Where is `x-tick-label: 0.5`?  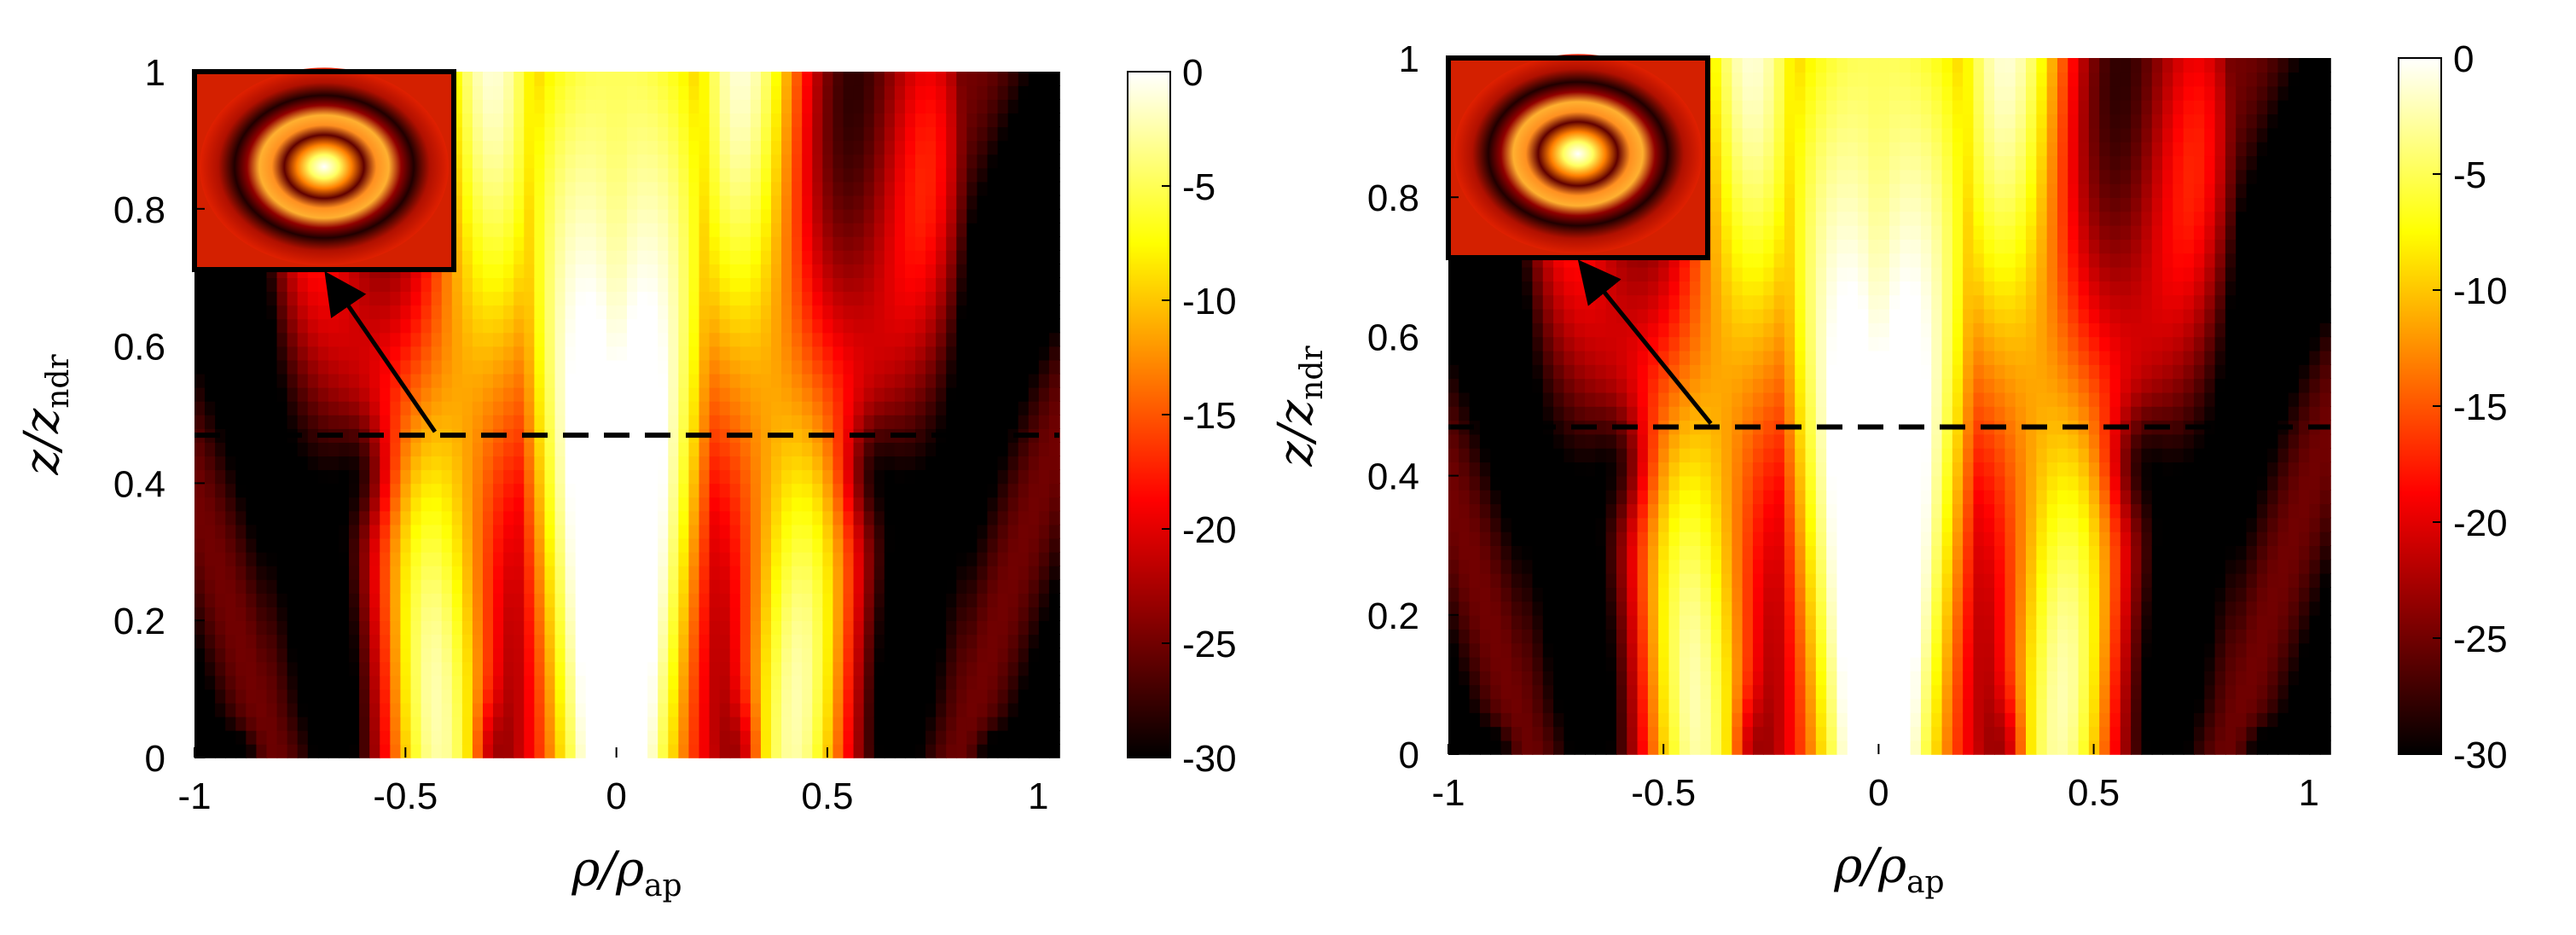 x-tick-label: 0.5 is located at coordinates (827, 796).